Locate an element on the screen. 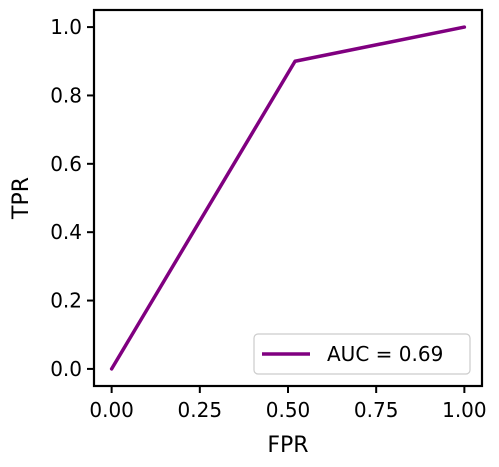  y-tick-label: 0.6 is located at coordinates (66, 164).